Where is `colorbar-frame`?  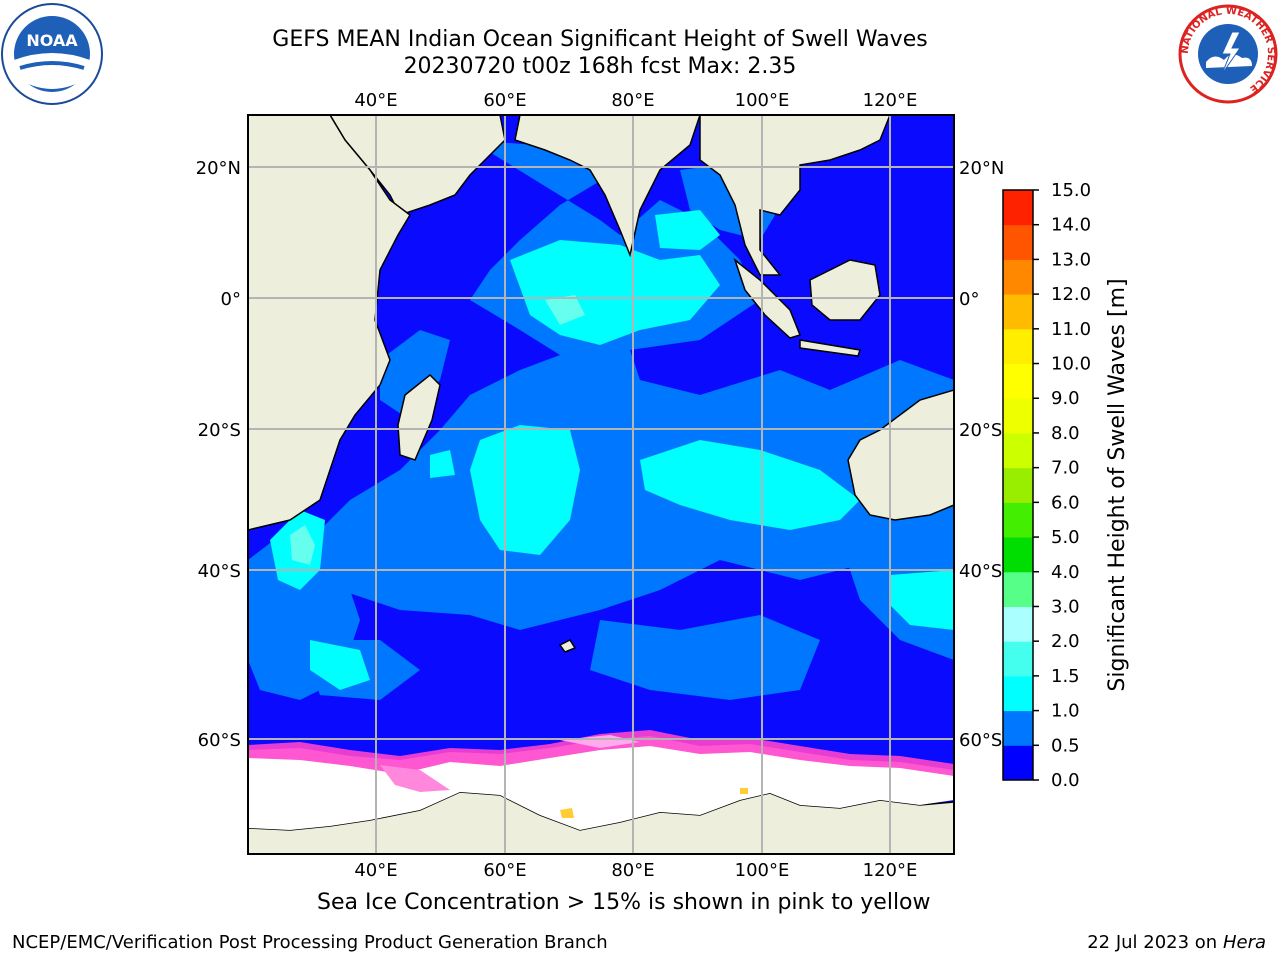
colorbar-frame is located at coordinates (1018, 485).